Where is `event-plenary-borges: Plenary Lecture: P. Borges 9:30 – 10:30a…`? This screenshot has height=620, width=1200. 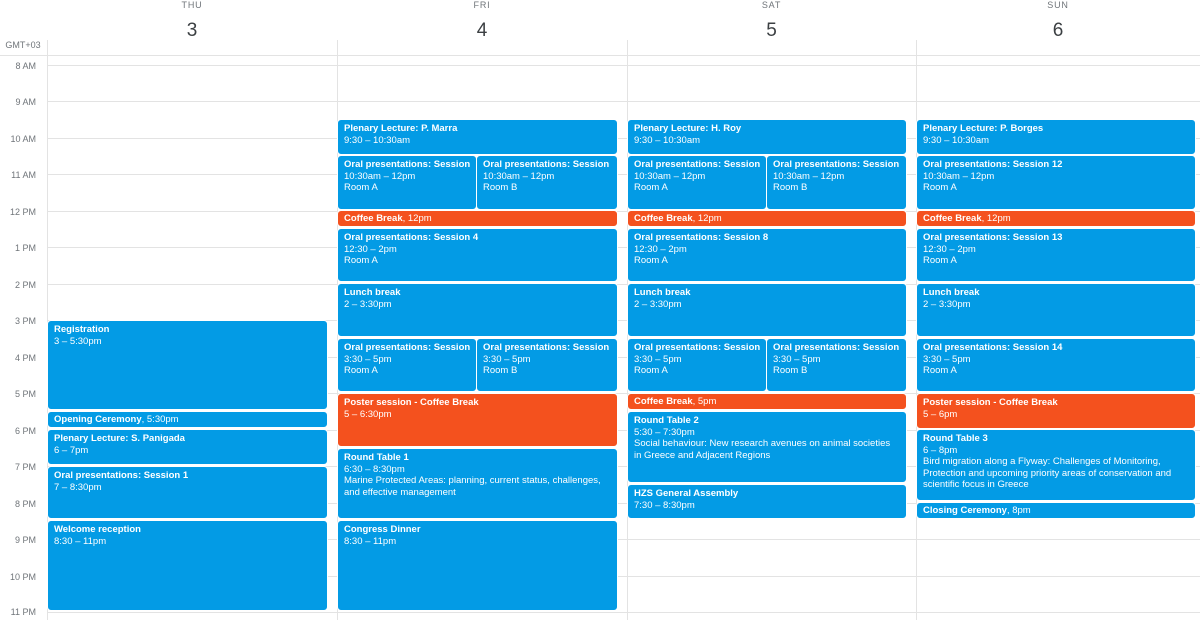
event-plenary-borges: Plenary Lecture: P. Borges 9:30 – 10:30a… is located at coordinates (1056, 137).